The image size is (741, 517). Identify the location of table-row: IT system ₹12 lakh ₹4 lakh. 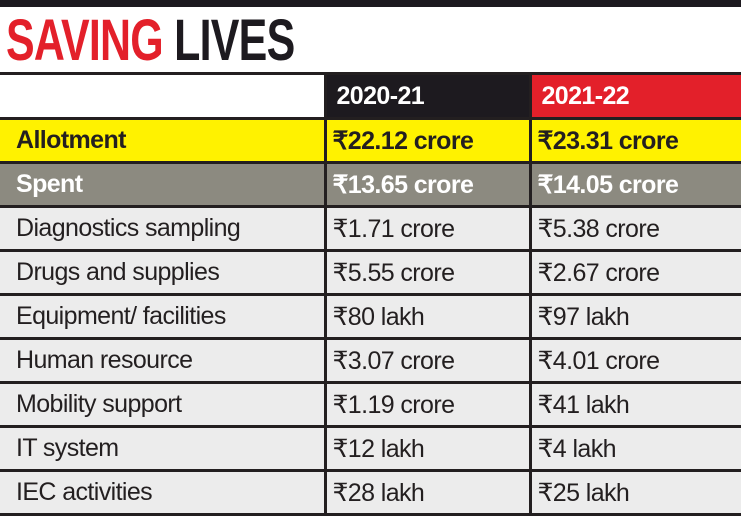
(370, 448).